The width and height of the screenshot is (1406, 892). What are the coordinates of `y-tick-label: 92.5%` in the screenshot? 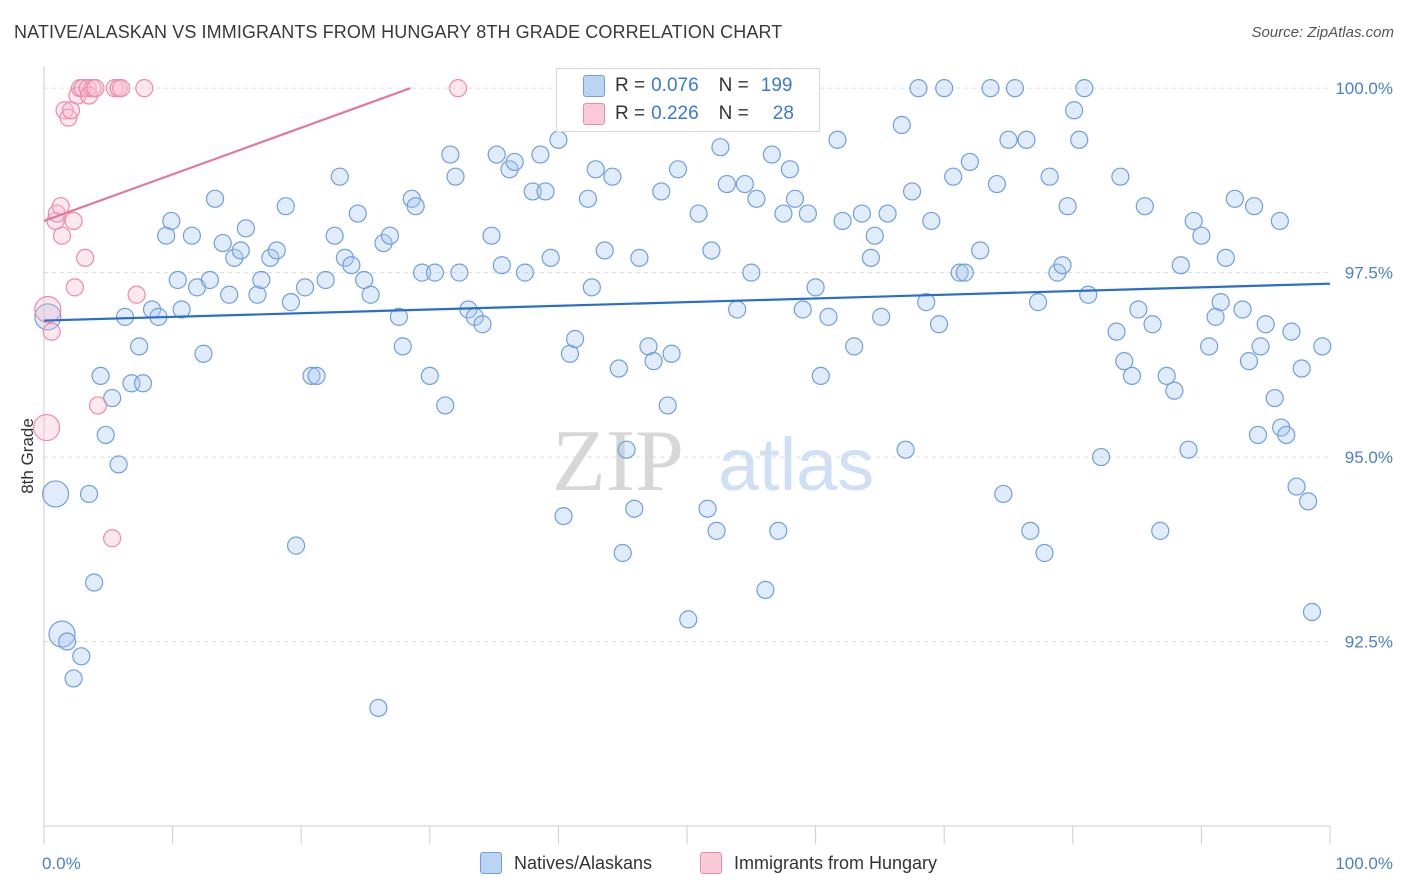 It's located at (1369, 642).